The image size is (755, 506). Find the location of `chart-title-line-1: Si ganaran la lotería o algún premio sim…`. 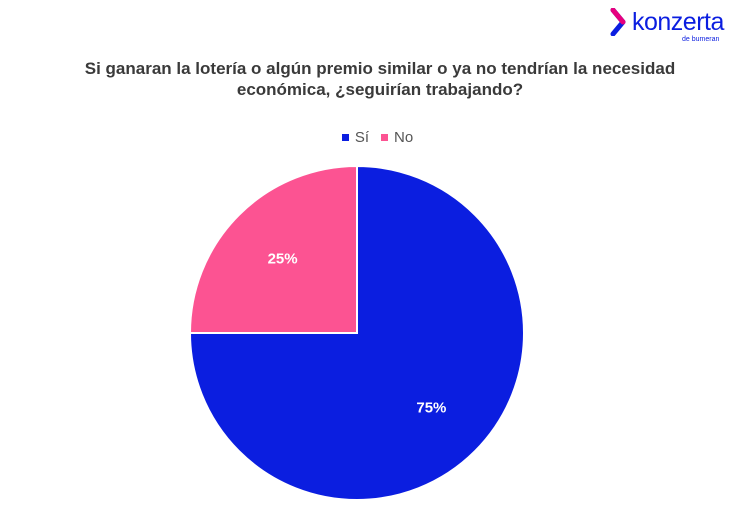

chart-title-line-1: Si ganaran la lotería o algún premio sim… is located at coordinates (380, 68).